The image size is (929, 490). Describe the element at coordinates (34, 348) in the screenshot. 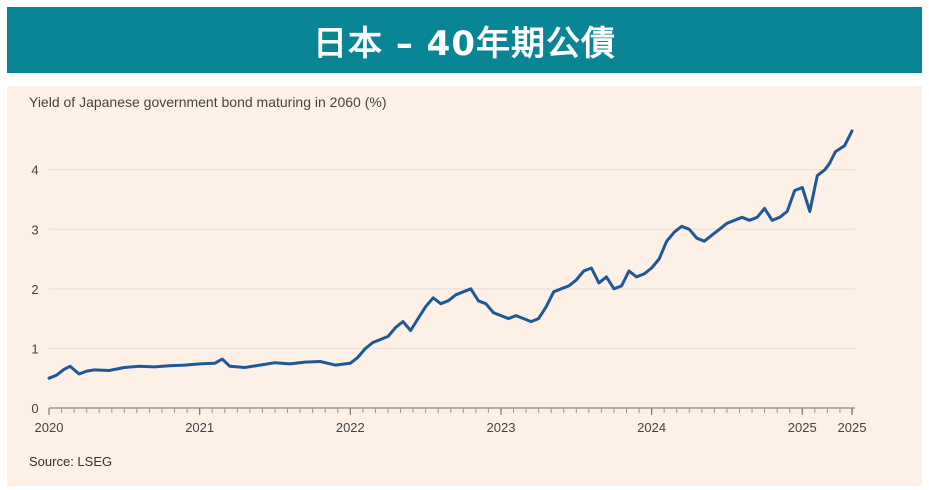

I see `y-tick-label: 1` at that location.